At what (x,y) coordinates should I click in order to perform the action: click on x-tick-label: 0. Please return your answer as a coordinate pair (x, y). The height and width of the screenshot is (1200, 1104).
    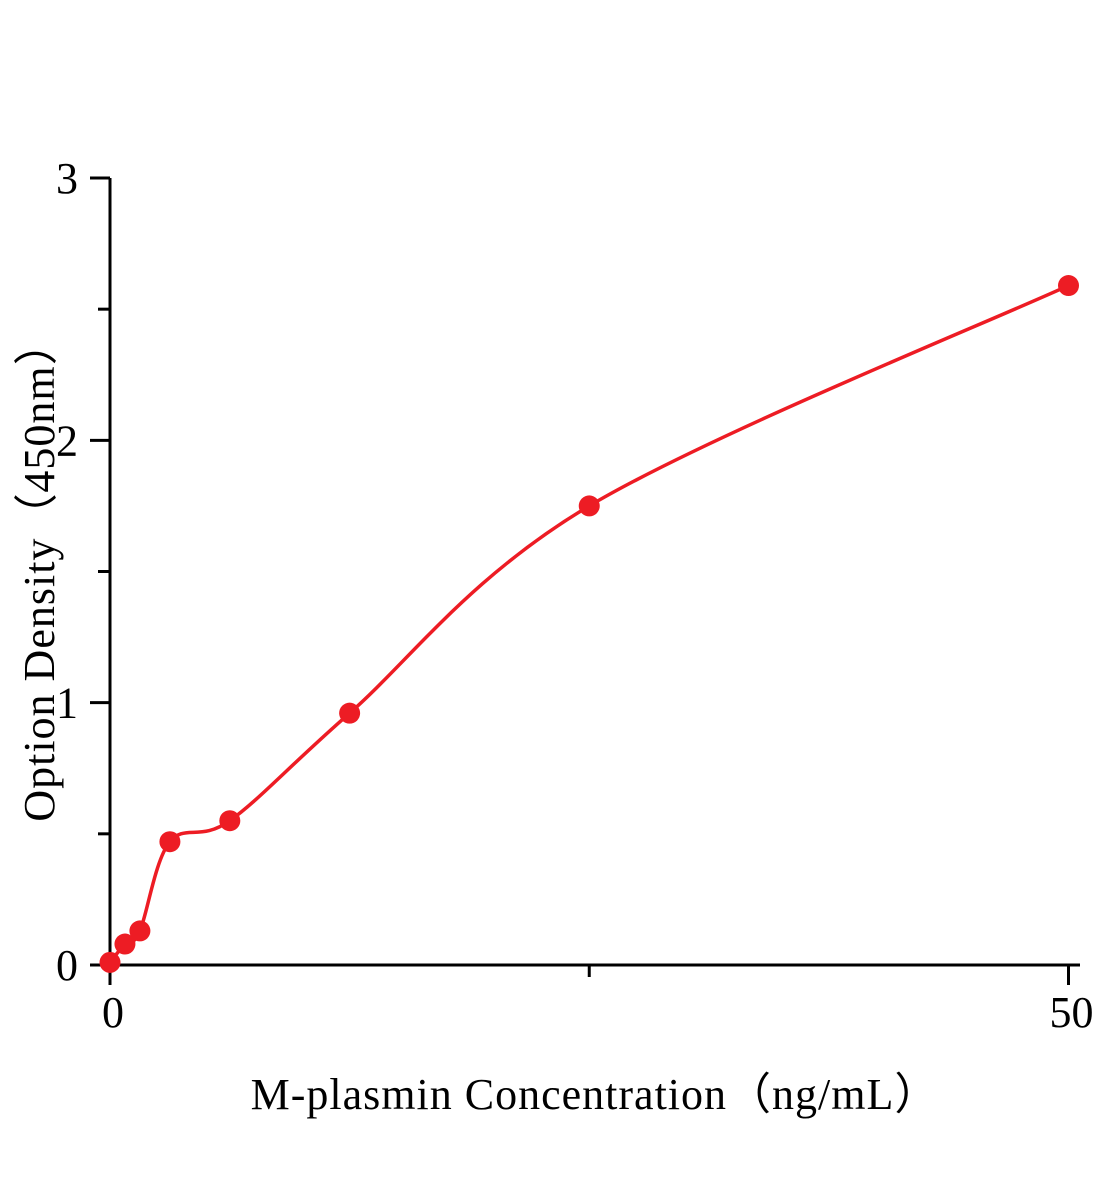
    Looking at the image, I should click on (113, 1012).